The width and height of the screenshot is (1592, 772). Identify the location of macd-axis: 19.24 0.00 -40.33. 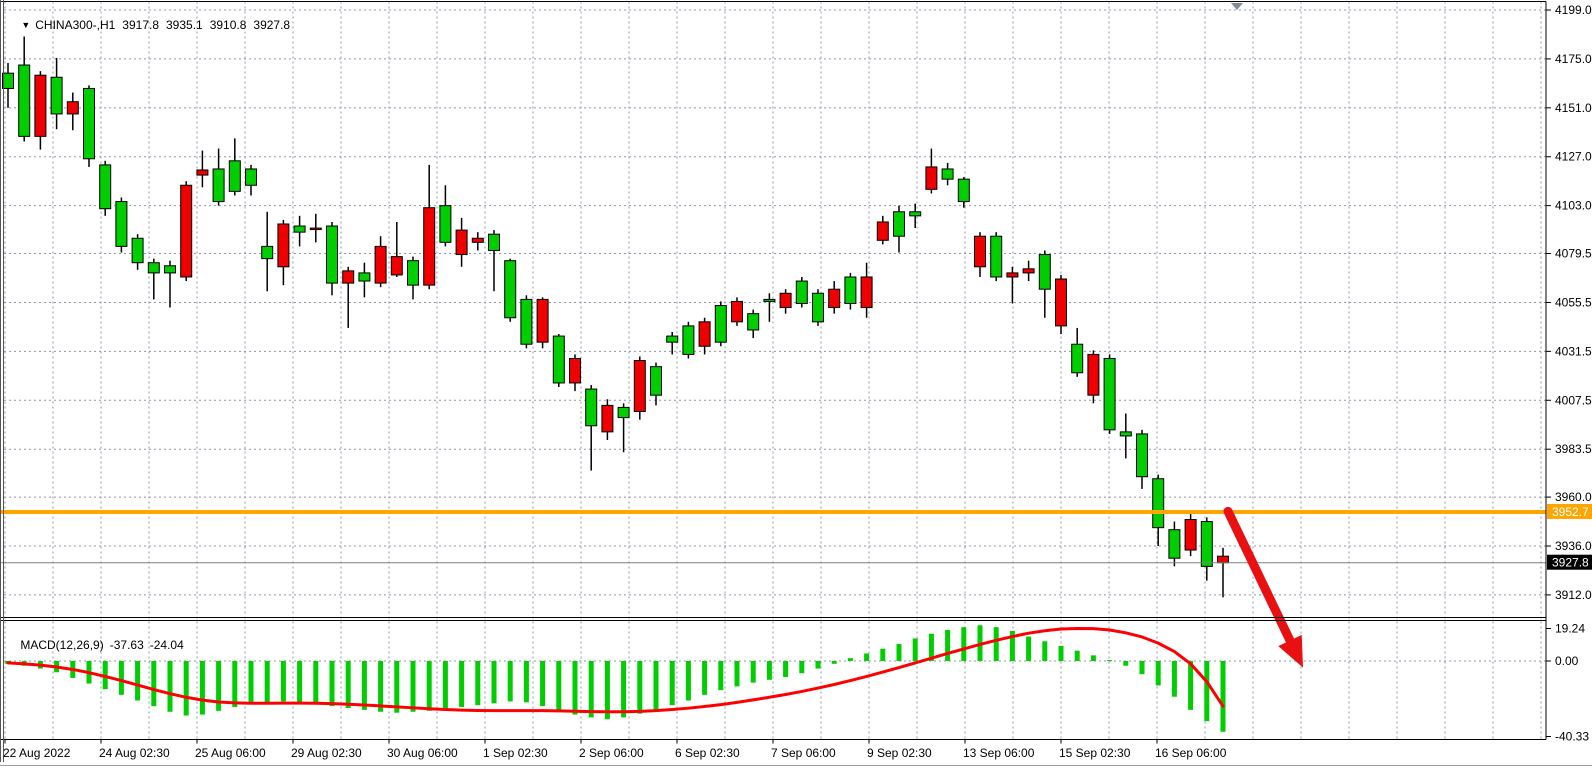
(1567, 683).